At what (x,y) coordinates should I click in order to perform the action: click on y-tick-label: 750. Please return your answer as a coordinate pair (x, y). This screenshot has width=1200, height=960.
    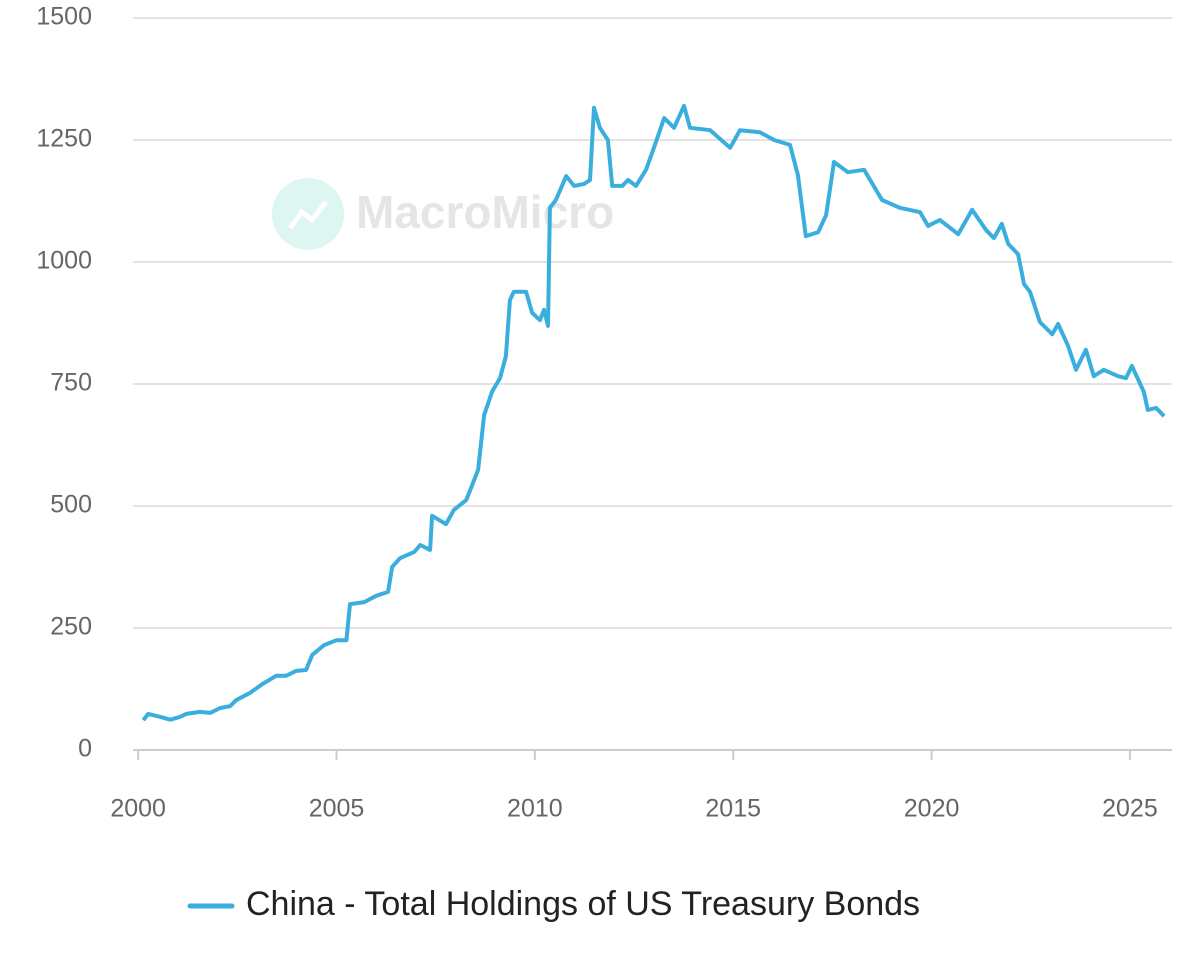
    Looking at the image, I should click on (71, 383).